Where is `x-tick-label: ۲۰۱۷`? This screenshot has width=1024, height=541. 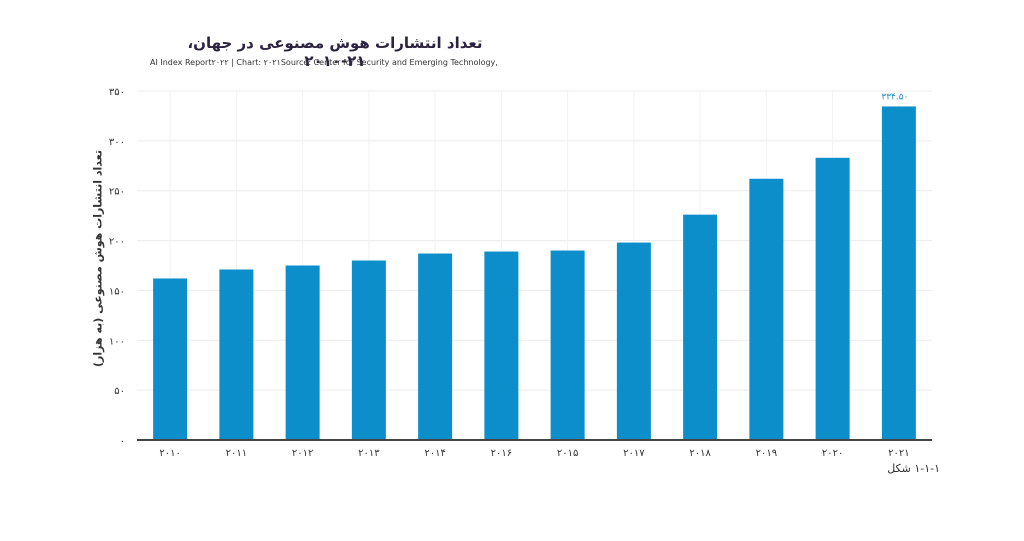 x-tick-label: ۲۰۱۷ is located at coordinates (634, 453).